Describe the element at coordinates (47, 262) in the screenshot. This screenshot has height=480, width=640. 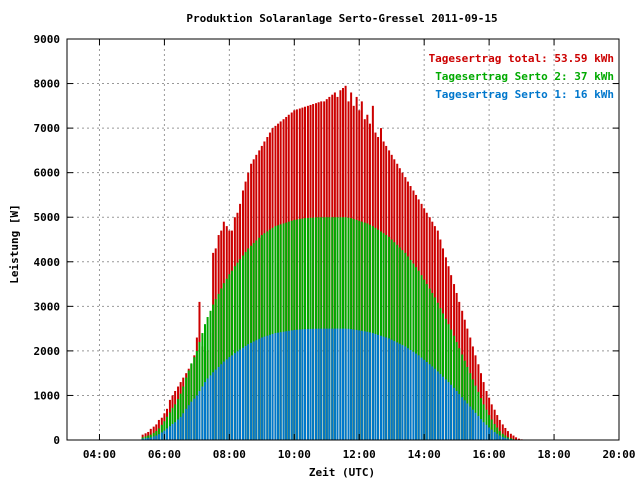
I see `y-tick-label: 4000` at that location.